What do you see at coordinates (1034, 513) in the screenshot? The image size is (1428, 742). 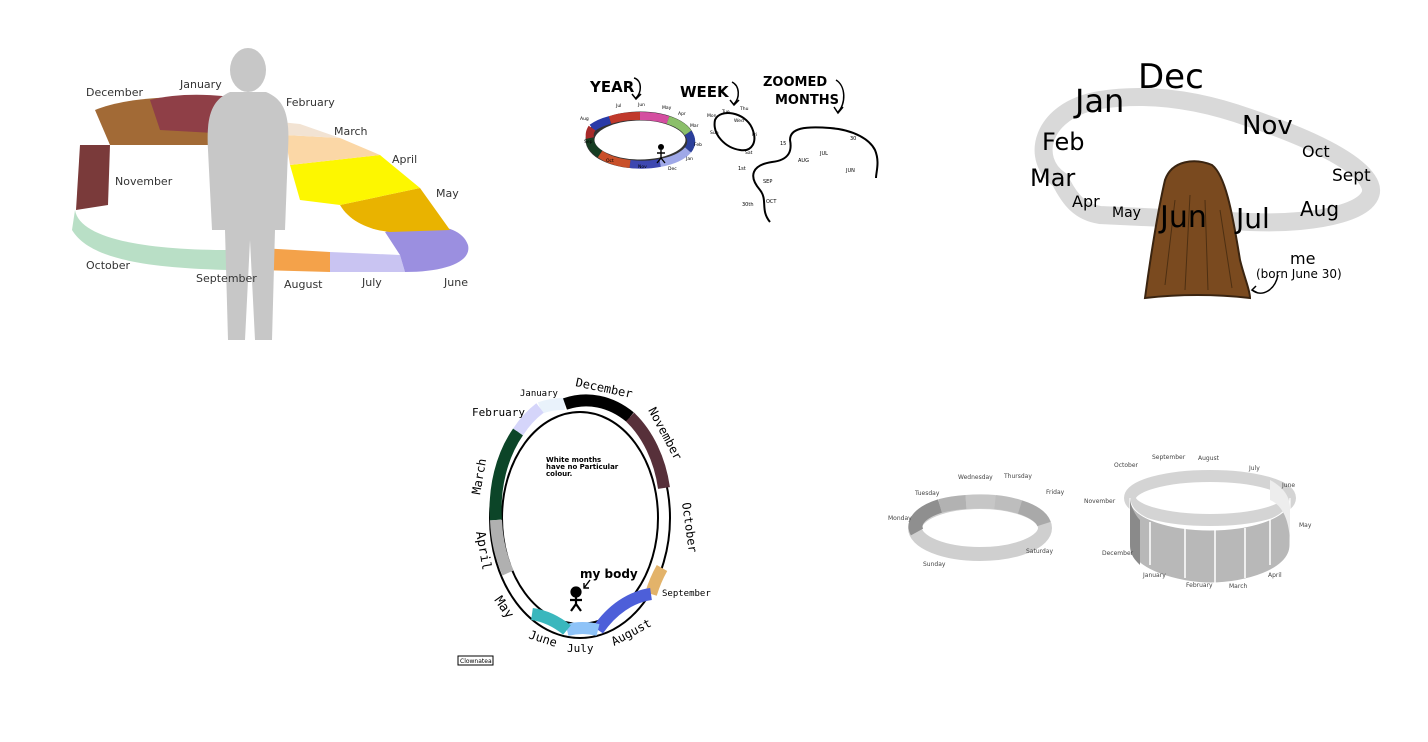 I see `segment-friday` at bounding box center [1034, 513].